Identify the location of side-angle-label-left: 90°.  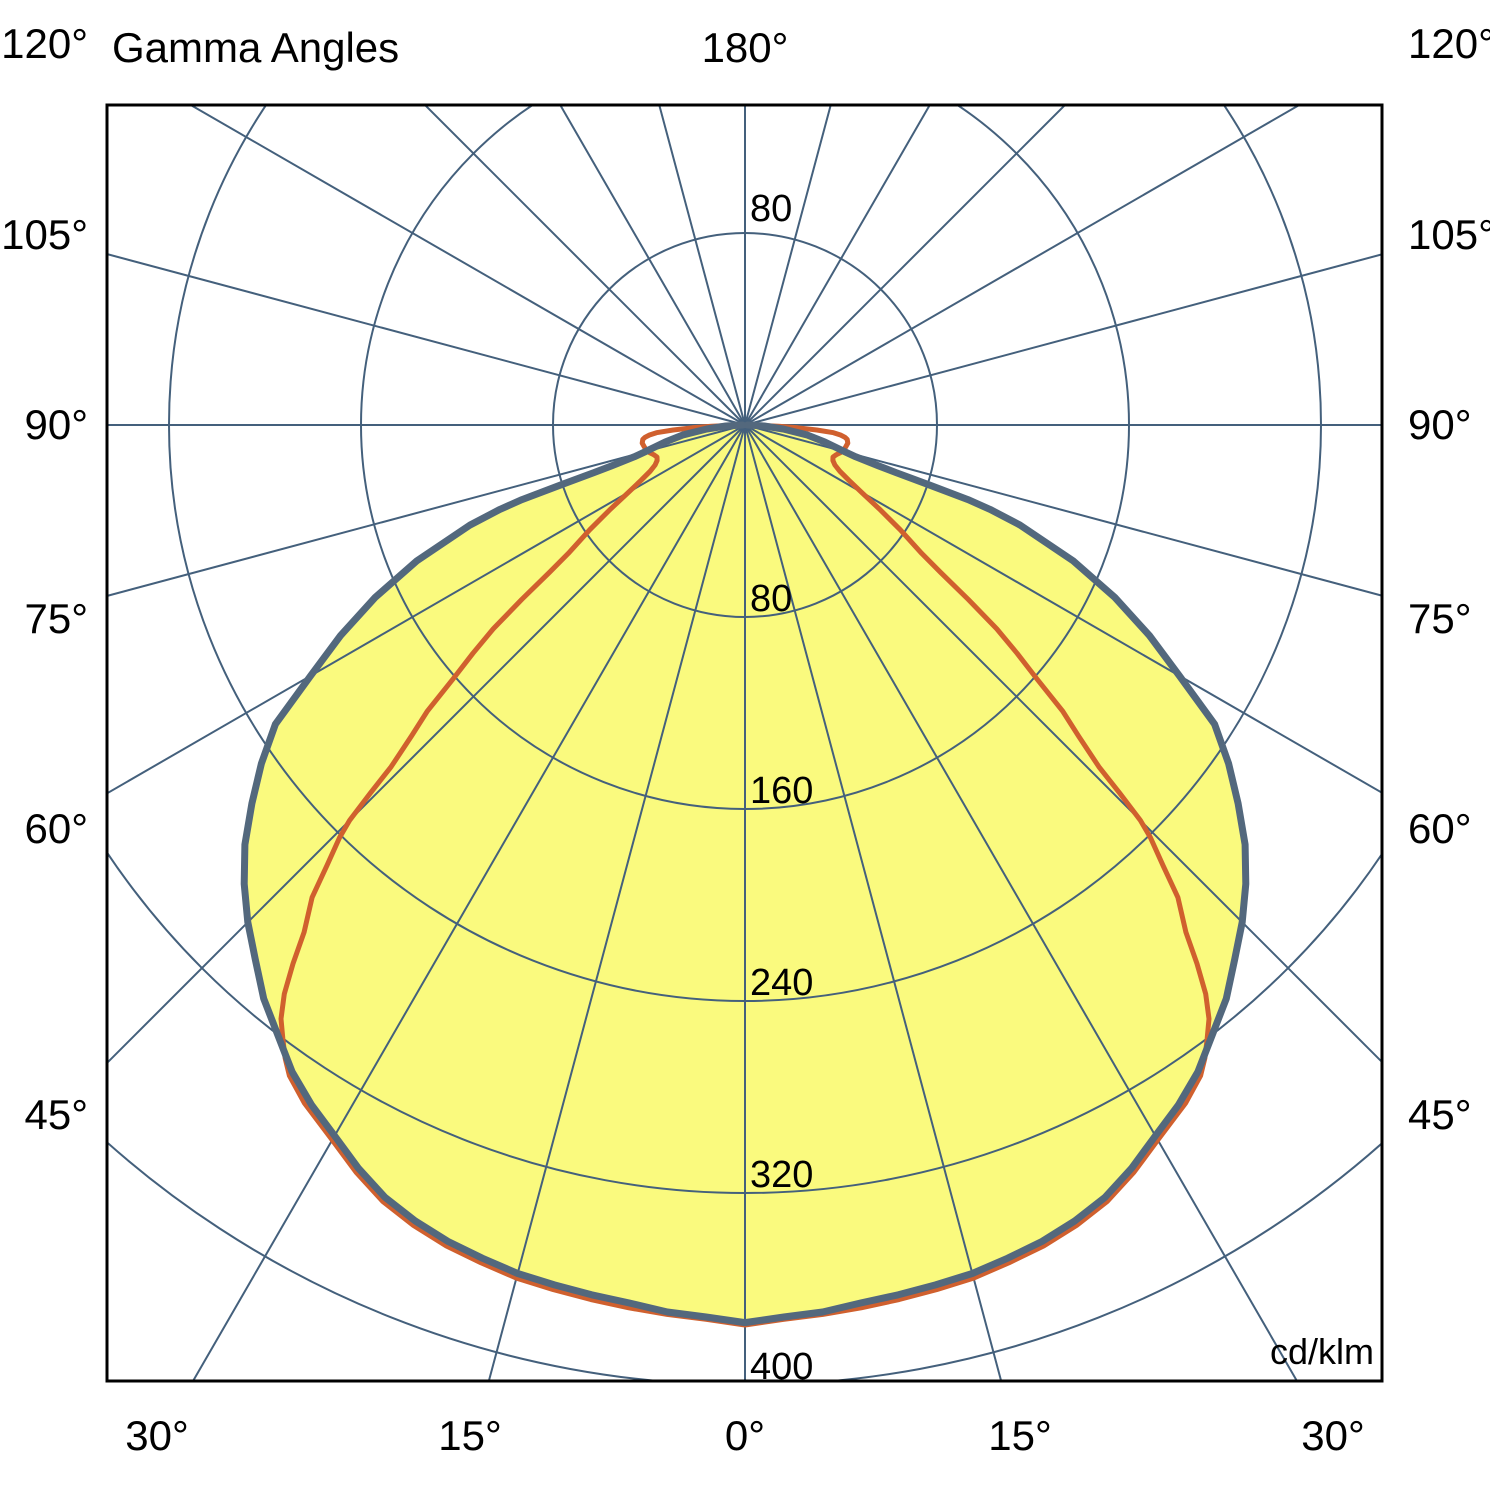
(56, 424).